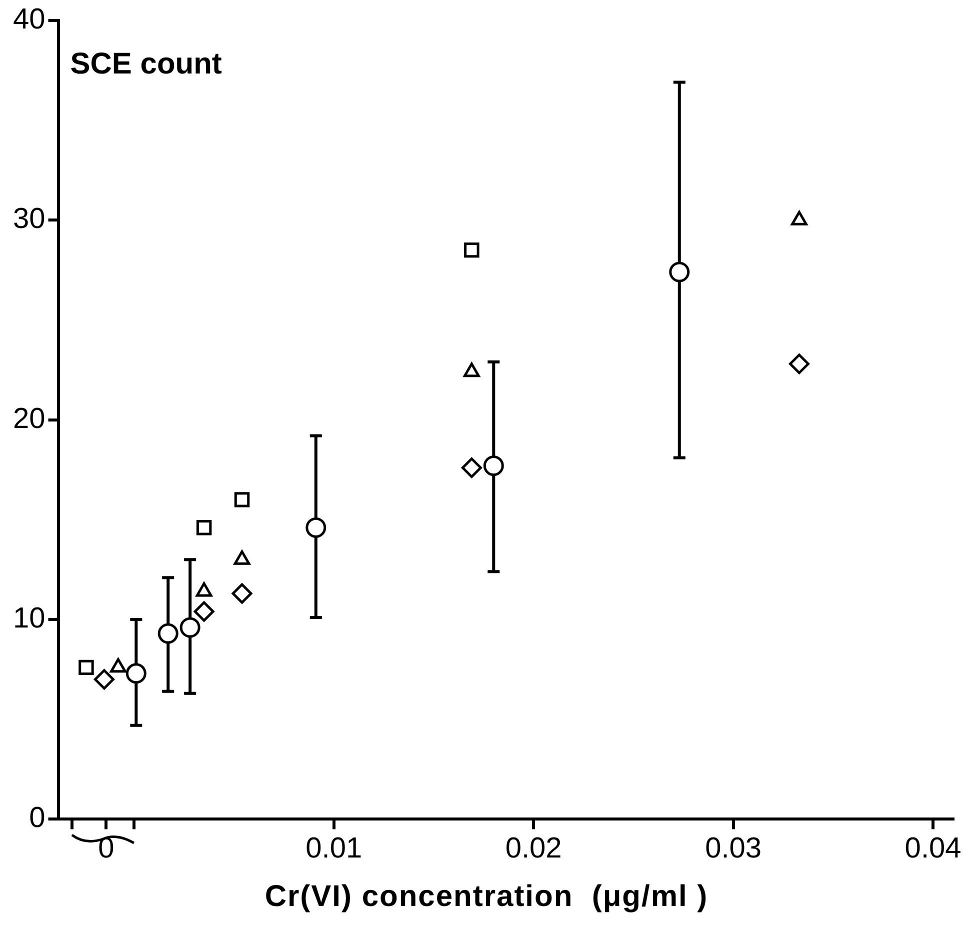 This screenshot has height=948, width=973. I want to click on x-tick-label: 0.03, so click(733, 848).